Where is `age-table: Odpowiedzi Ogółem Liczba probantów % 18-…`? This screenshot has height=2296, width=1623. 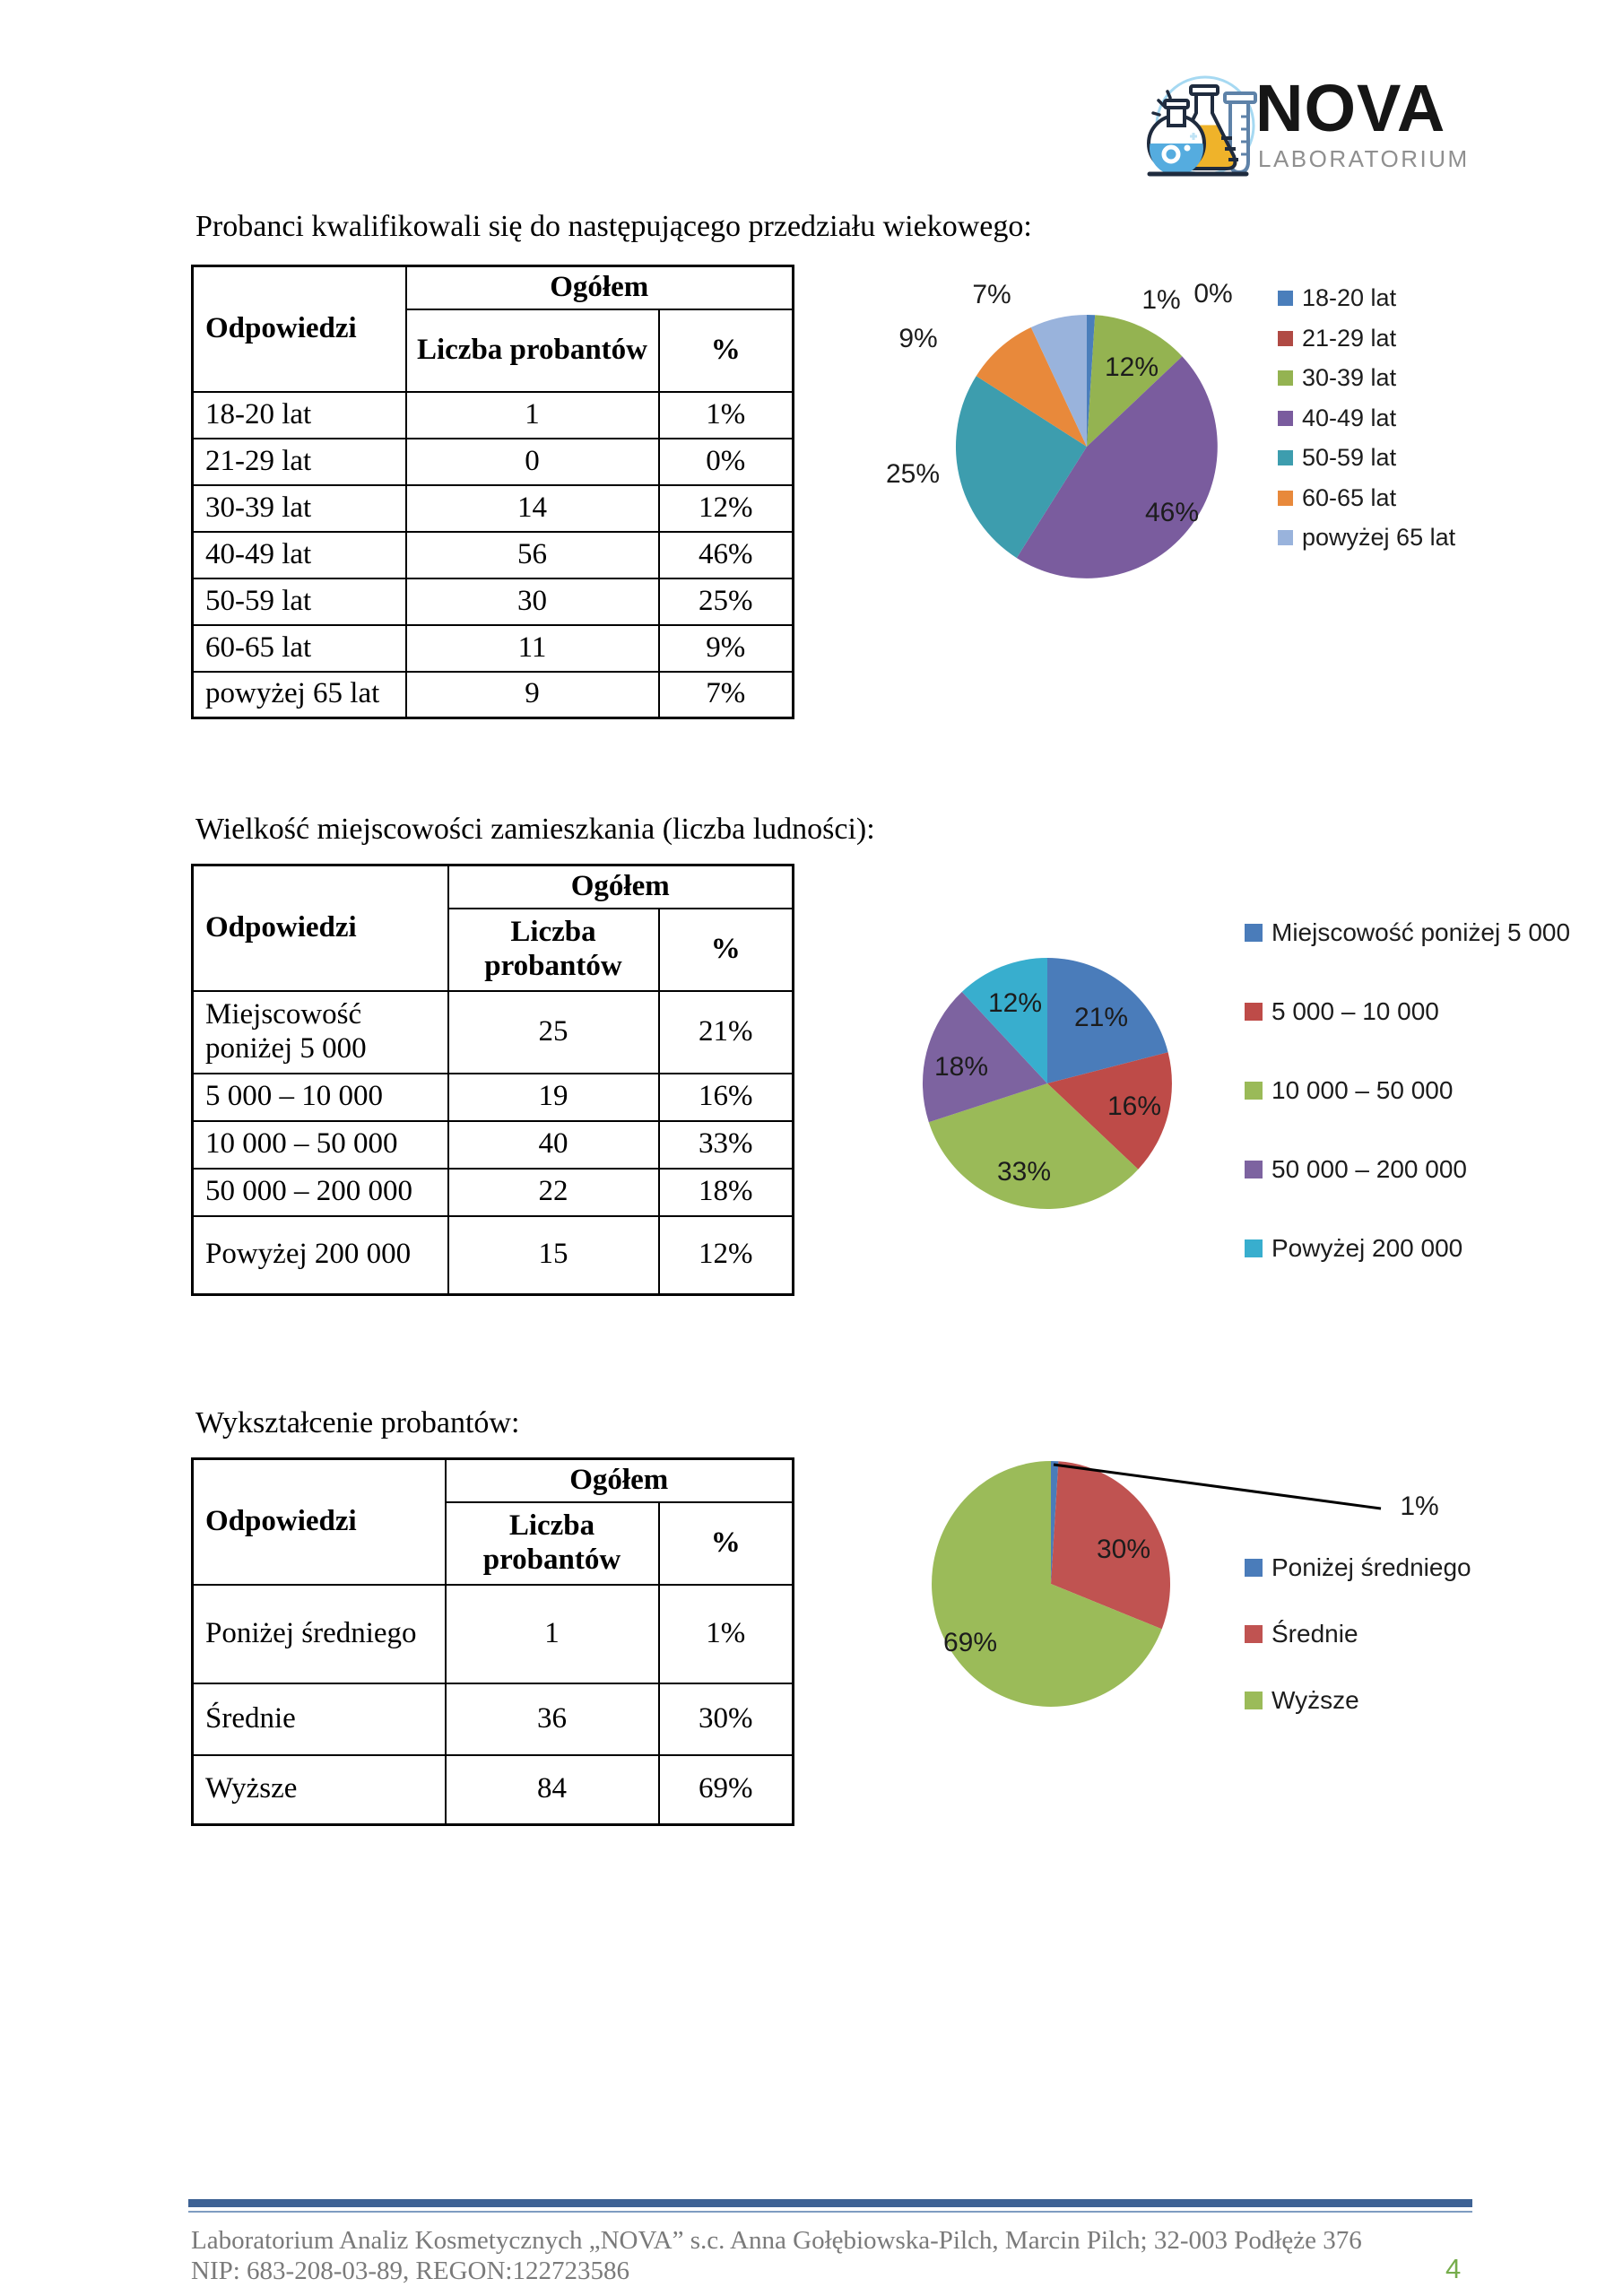 age-table: Odpowiedzi Ogółem Liczba probantów % 18-… is located at coordinates (492, 492).